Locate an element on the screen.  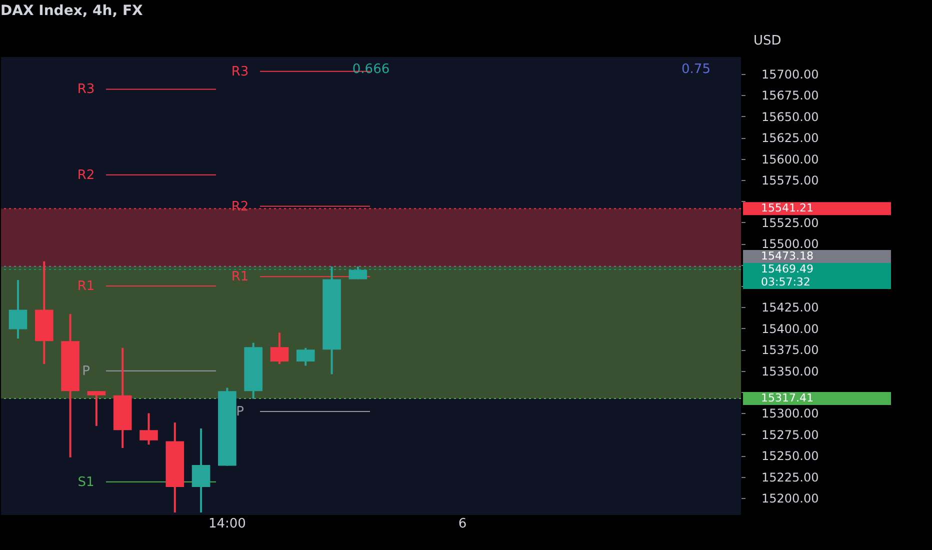
y-tick-label: 15525.00 is located at coordinates (790, 223).